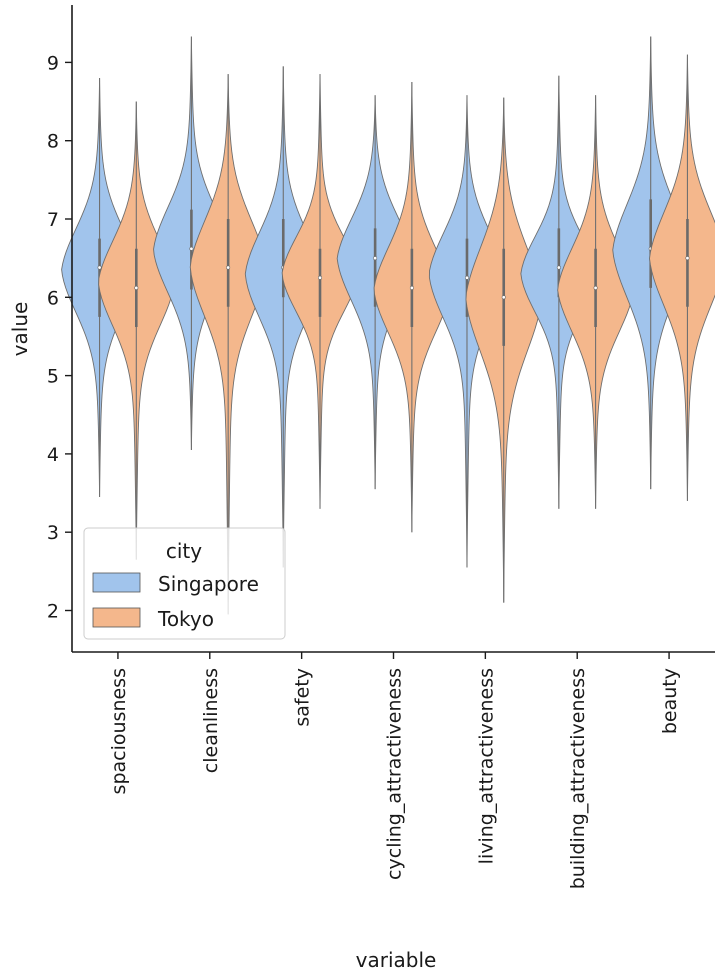 The image size is (715, 974). I want to click on y-tick-label: 6, so click(53, 298).